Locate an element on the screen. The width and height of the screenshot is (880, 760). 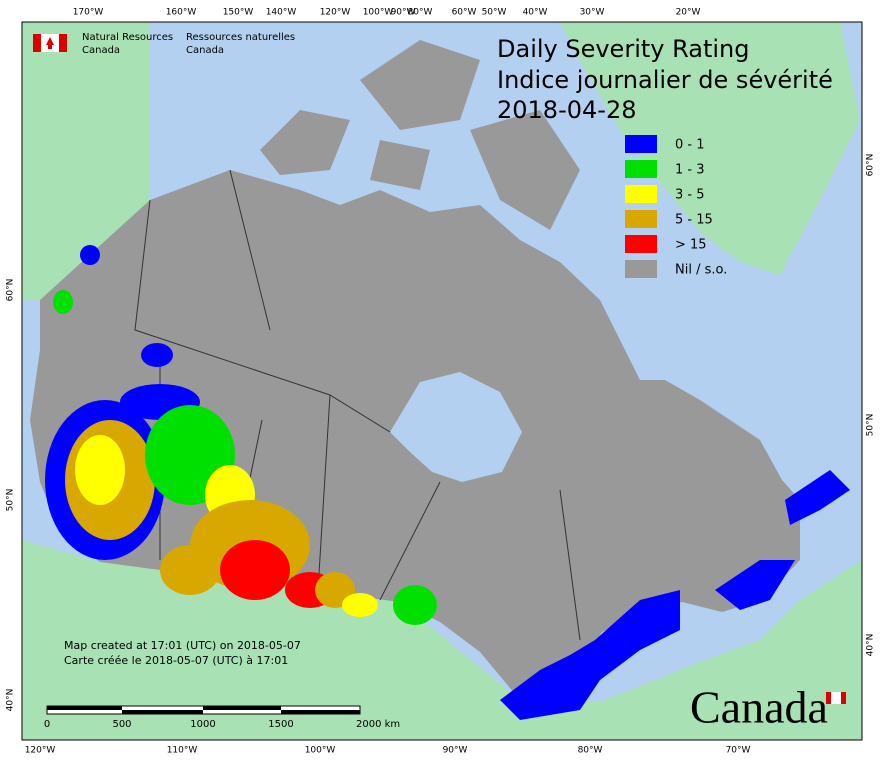
arctic-islands is located at coordinates (420, 135).